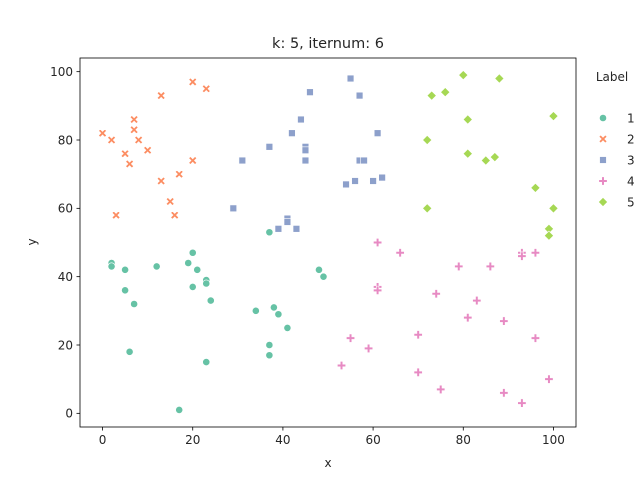 The width and height of the screenshot is (640, 480). Describe the element at coordinates (463, 440) in the screenshot. I see `x-tick-label: 80` at that location.